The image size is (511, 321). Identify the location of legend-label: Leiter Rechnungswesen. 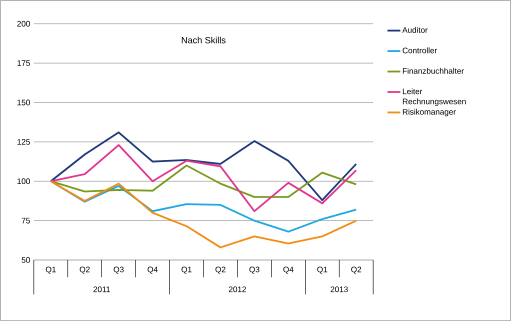
(434, 97).